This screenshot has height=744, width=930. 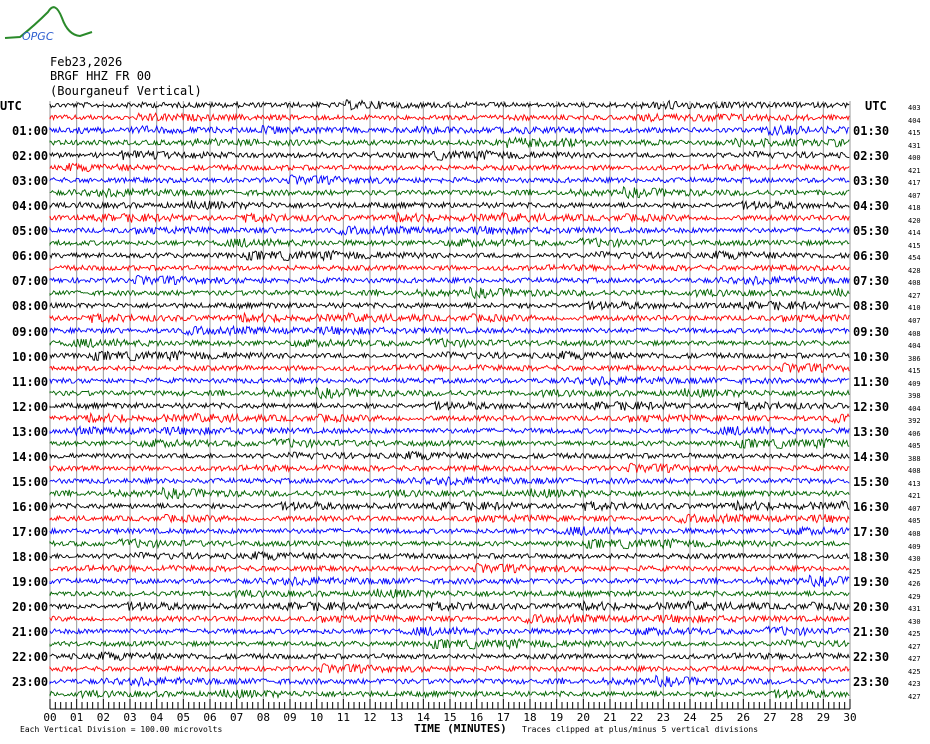 What do you see at coordinates (914, 684) in the screenshot?
I see `trace-value: 423` at bounding box center [914, 684].